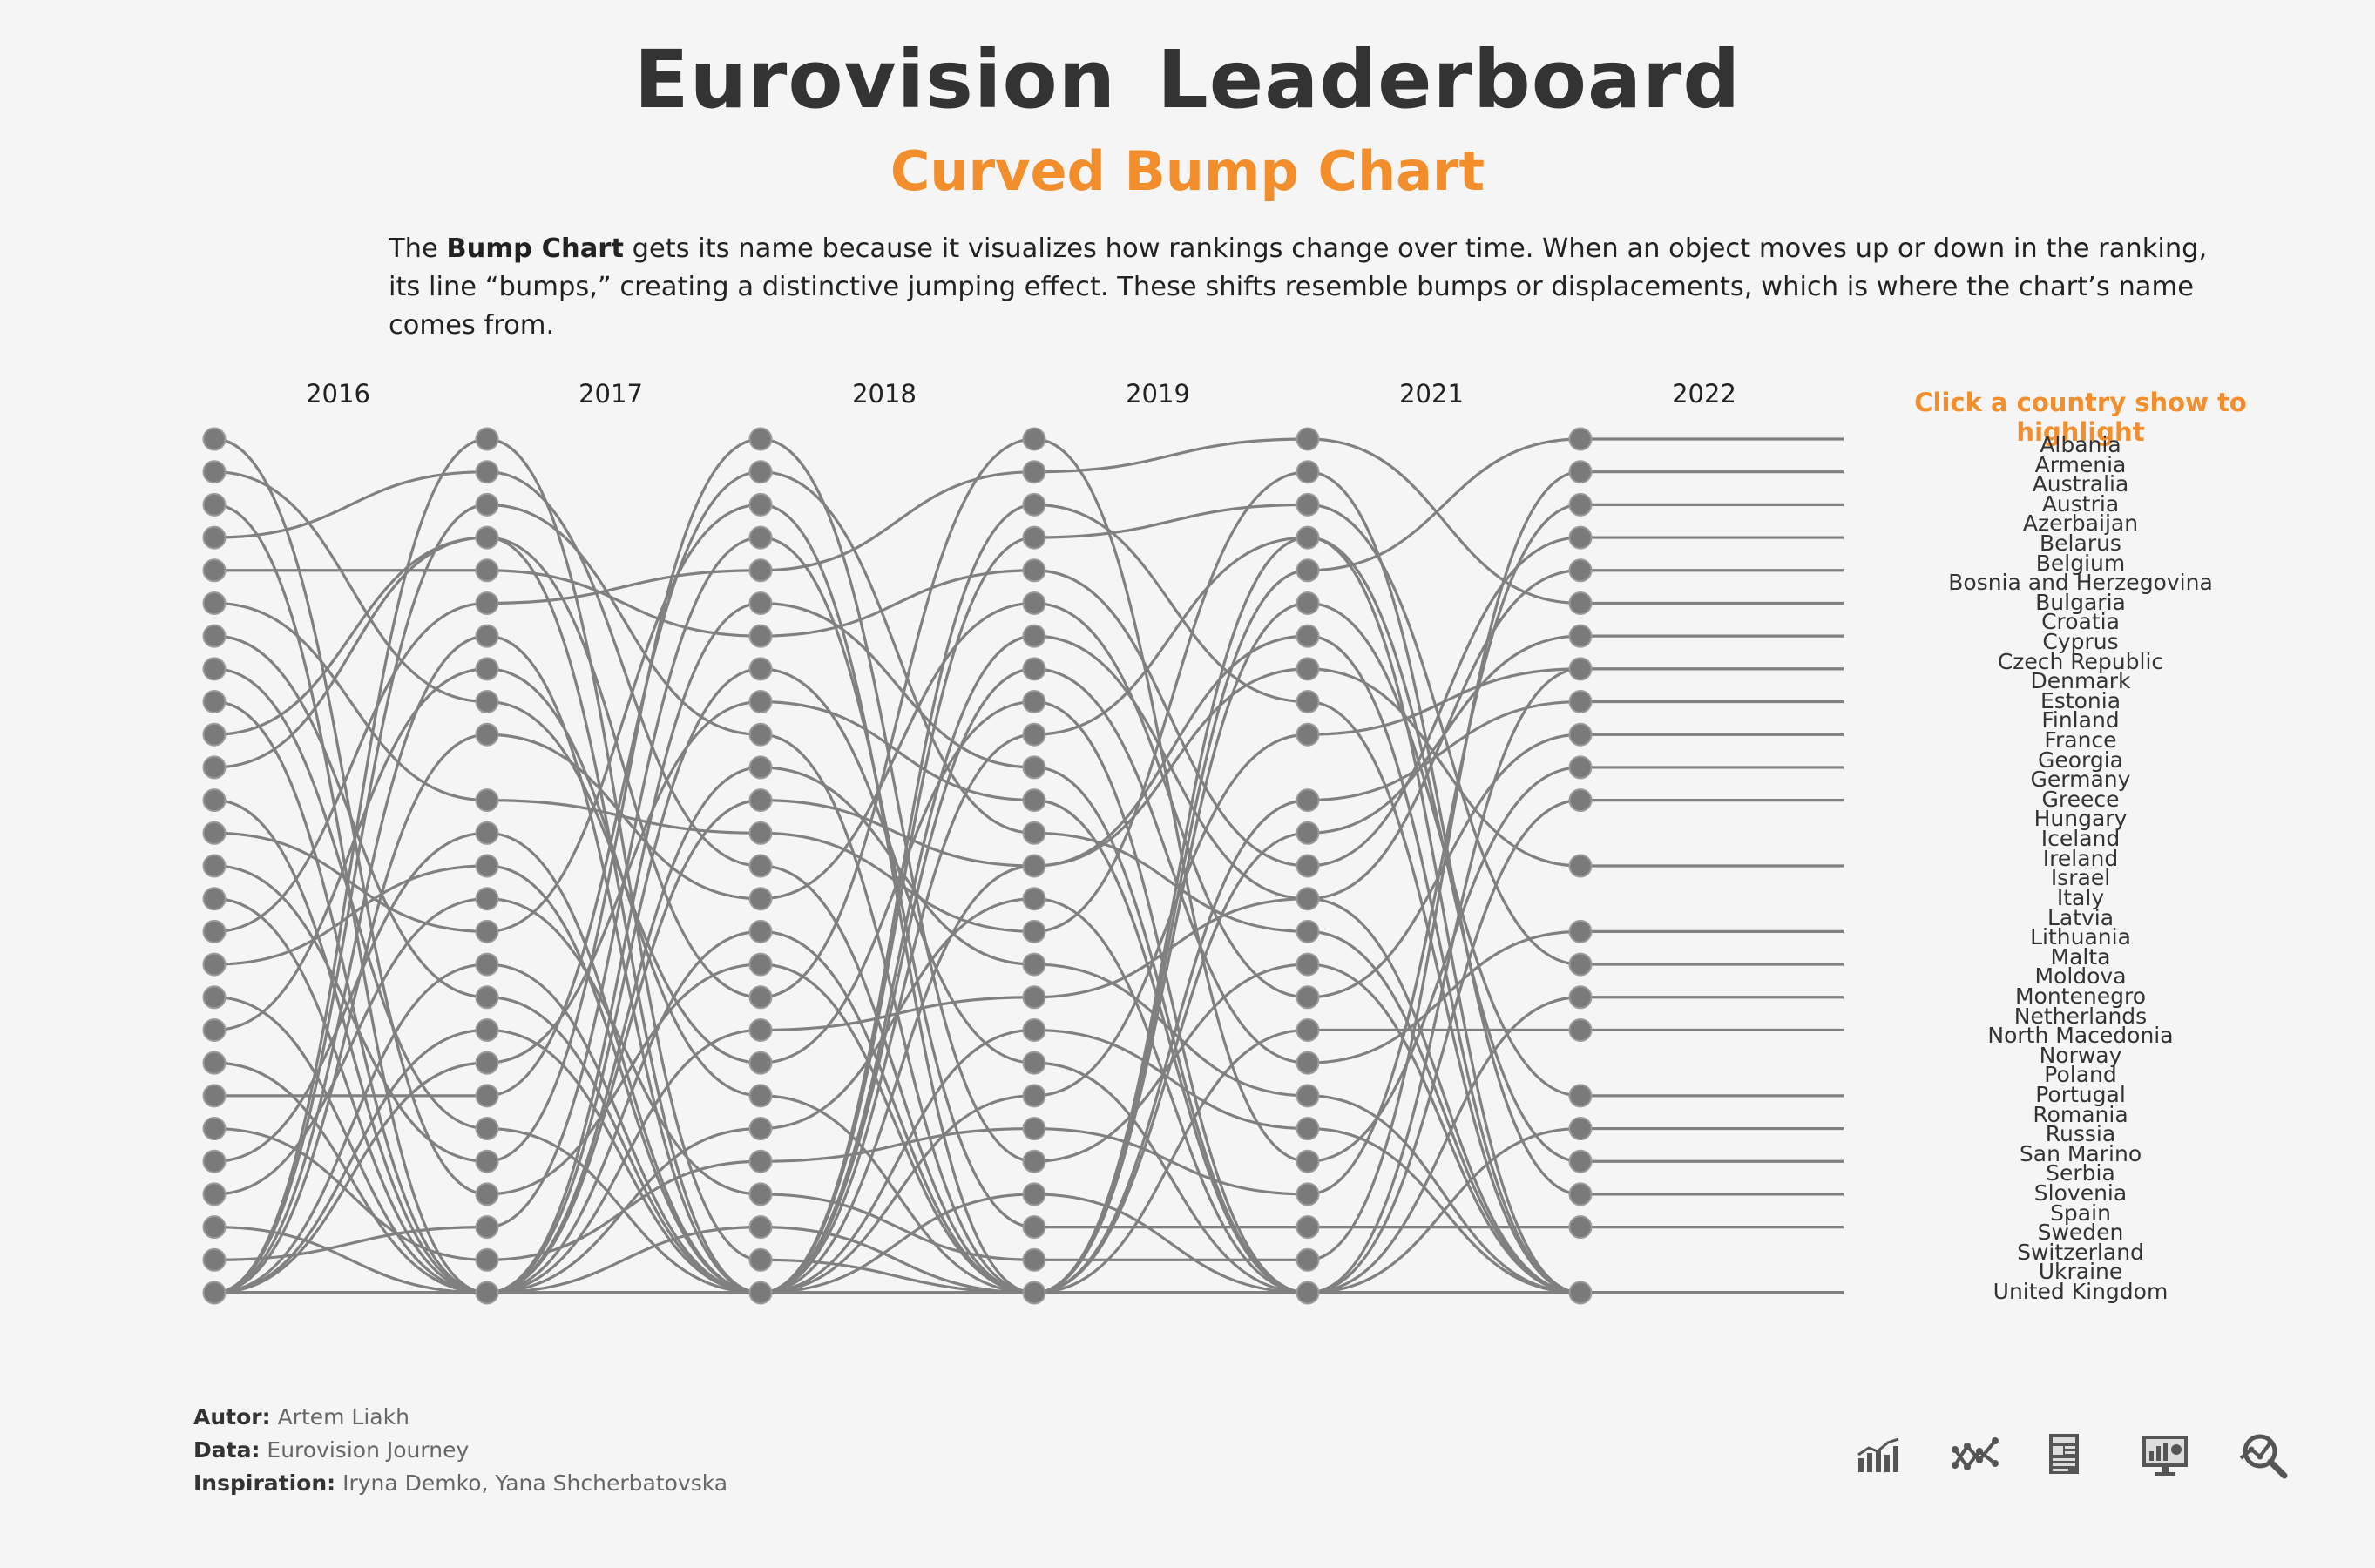 The height and width of the screenshot is (1568, 2375). Describe the element at coordinates (2080, 839) in the screenshot. I see `legend-item-iceland: Iceland` at that location.